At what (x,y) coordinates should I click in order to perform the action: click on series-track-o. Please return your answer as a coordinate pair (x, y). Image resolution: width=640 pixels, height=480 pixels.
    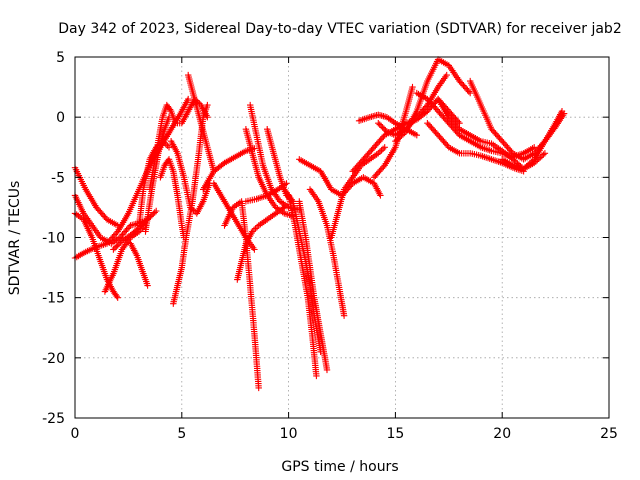
    Looking at the image, I should click on (229, 169).